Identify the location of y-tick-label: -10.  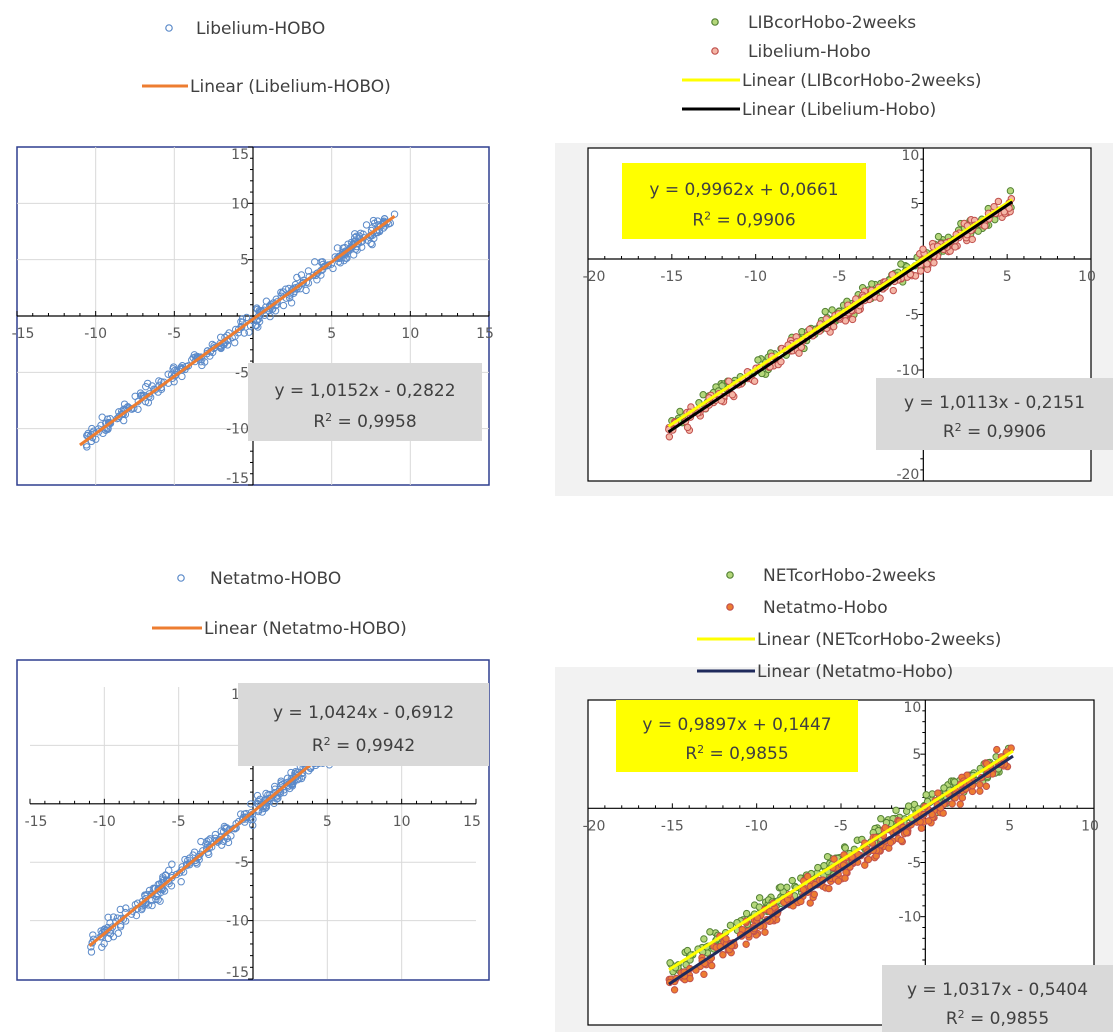
(909, 918).